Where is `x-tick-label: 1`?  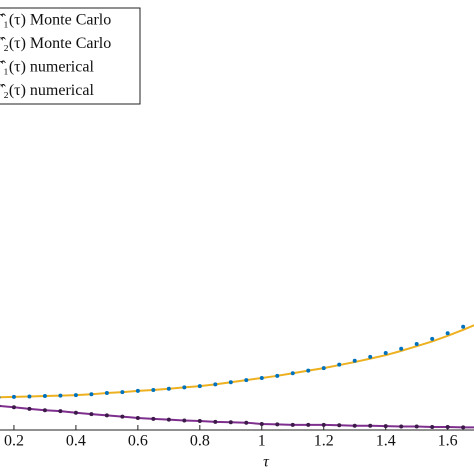 x-tick-label: 1 is located at coordinates (262, 441).